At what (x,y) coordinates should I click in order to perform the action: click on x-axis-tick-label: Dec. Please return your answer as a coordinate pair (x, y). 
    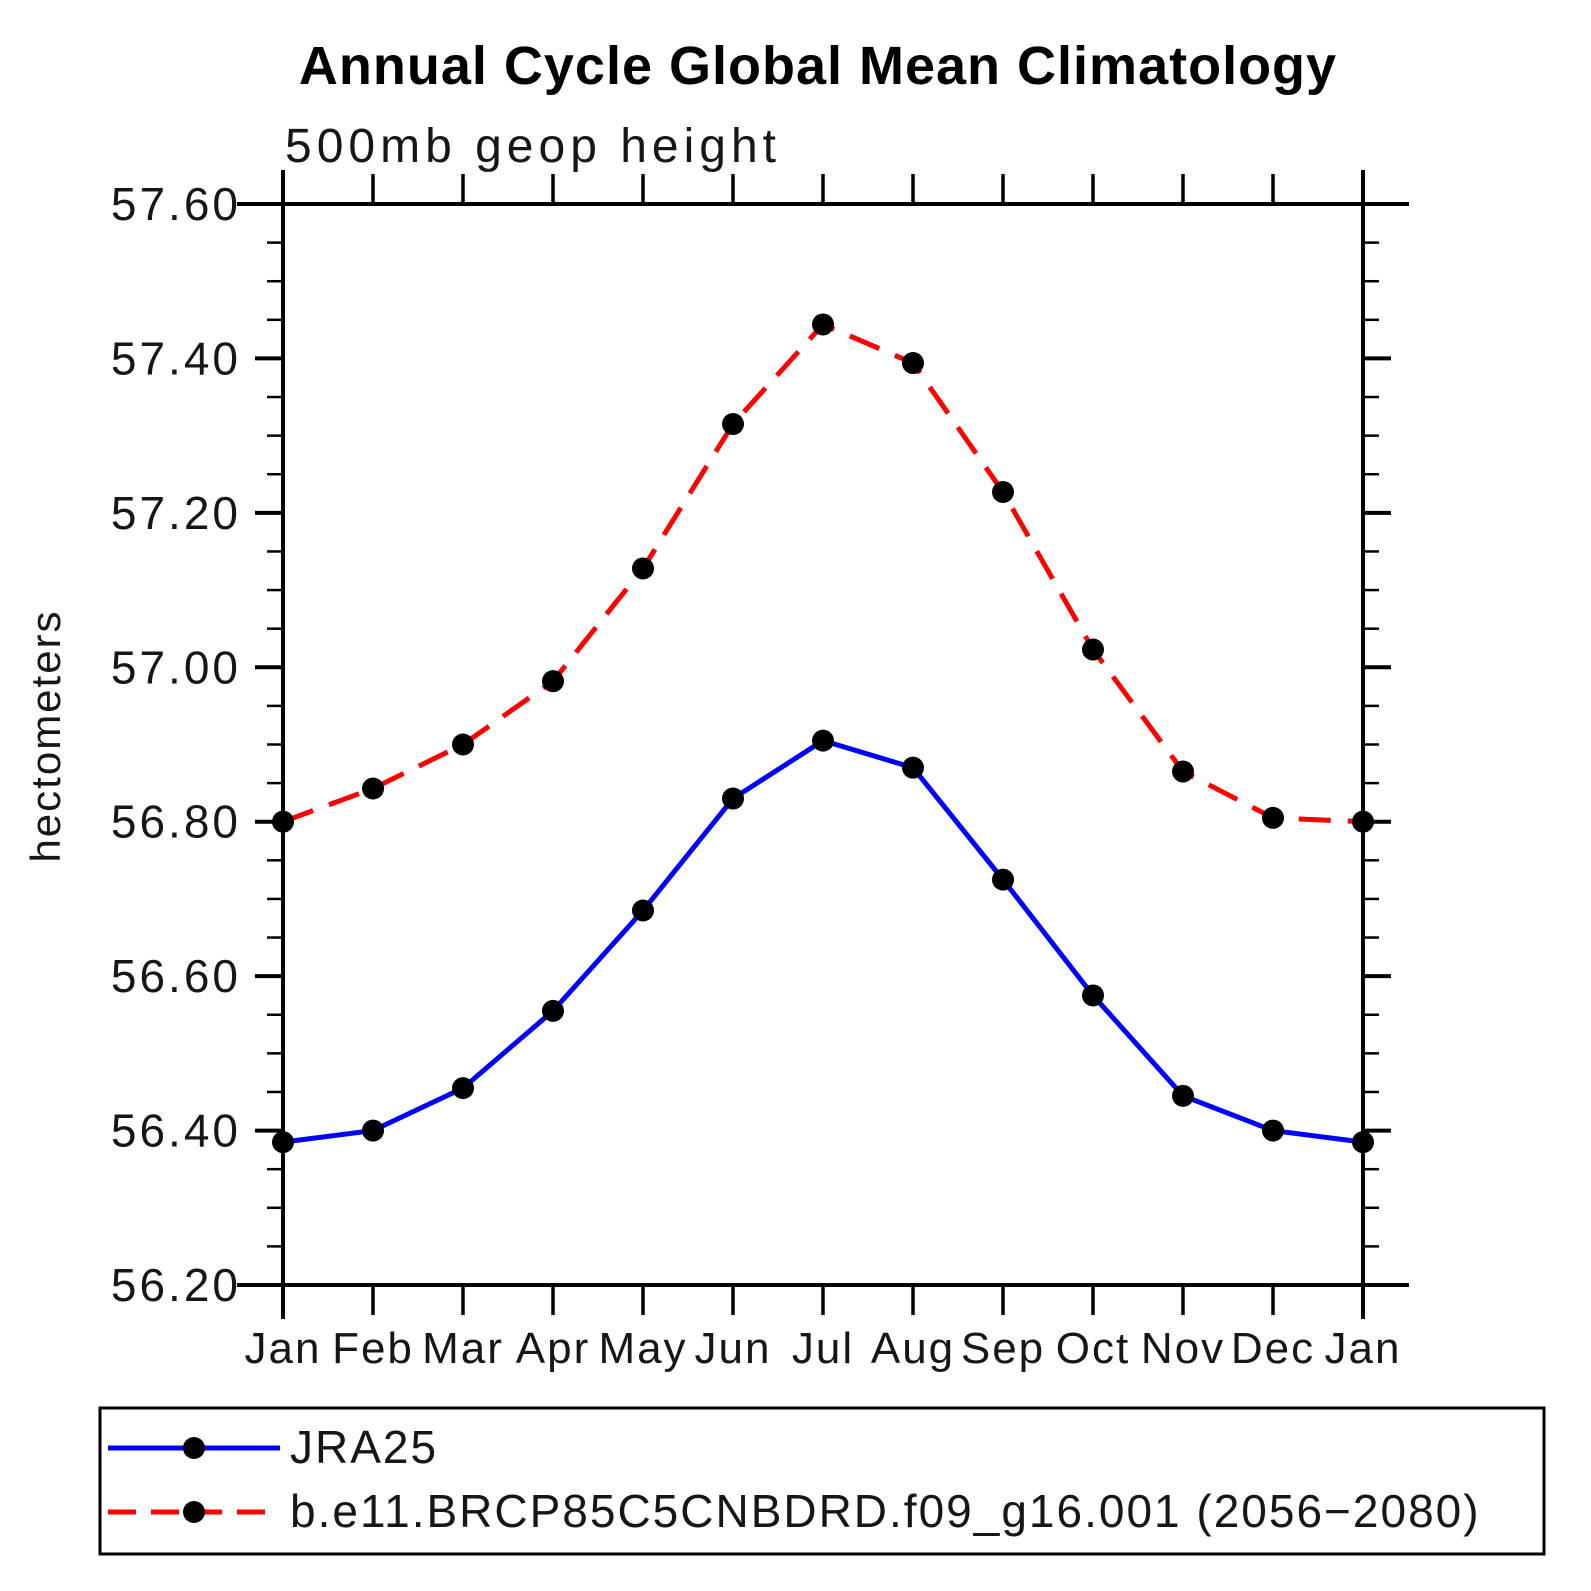
    Looking at the image, I should click on (1273, 1348).